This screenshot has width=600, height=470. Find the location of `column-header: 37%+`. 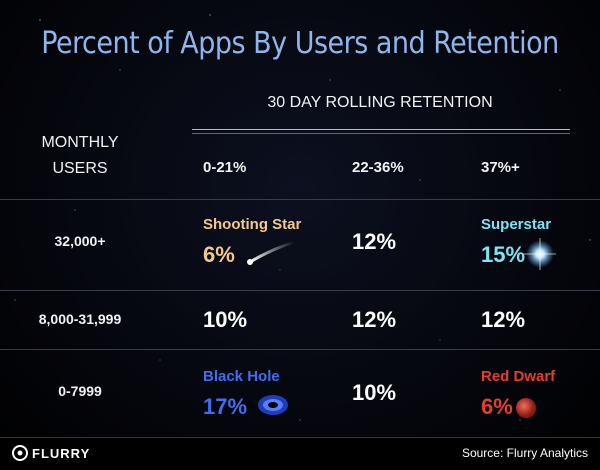

column-header: 37%+ is located at coordinates (500, 167).